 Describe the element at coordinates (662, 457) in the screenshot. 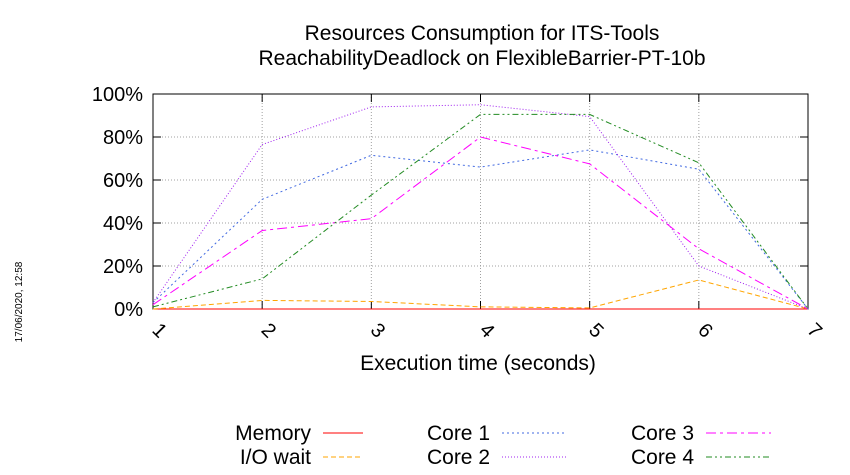

I see `legend-label-core-4: Core 4` at that location.